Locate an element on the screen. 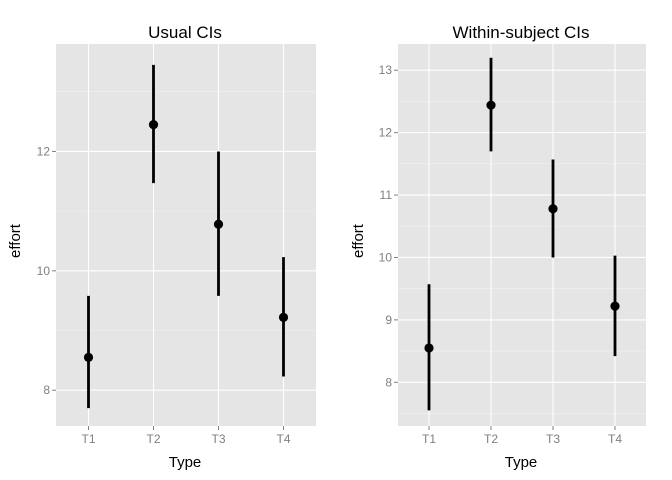 The height and width of the screenshot is (480, 672). chart-title: Within-subject CIs is located at coordinates (521, 32).